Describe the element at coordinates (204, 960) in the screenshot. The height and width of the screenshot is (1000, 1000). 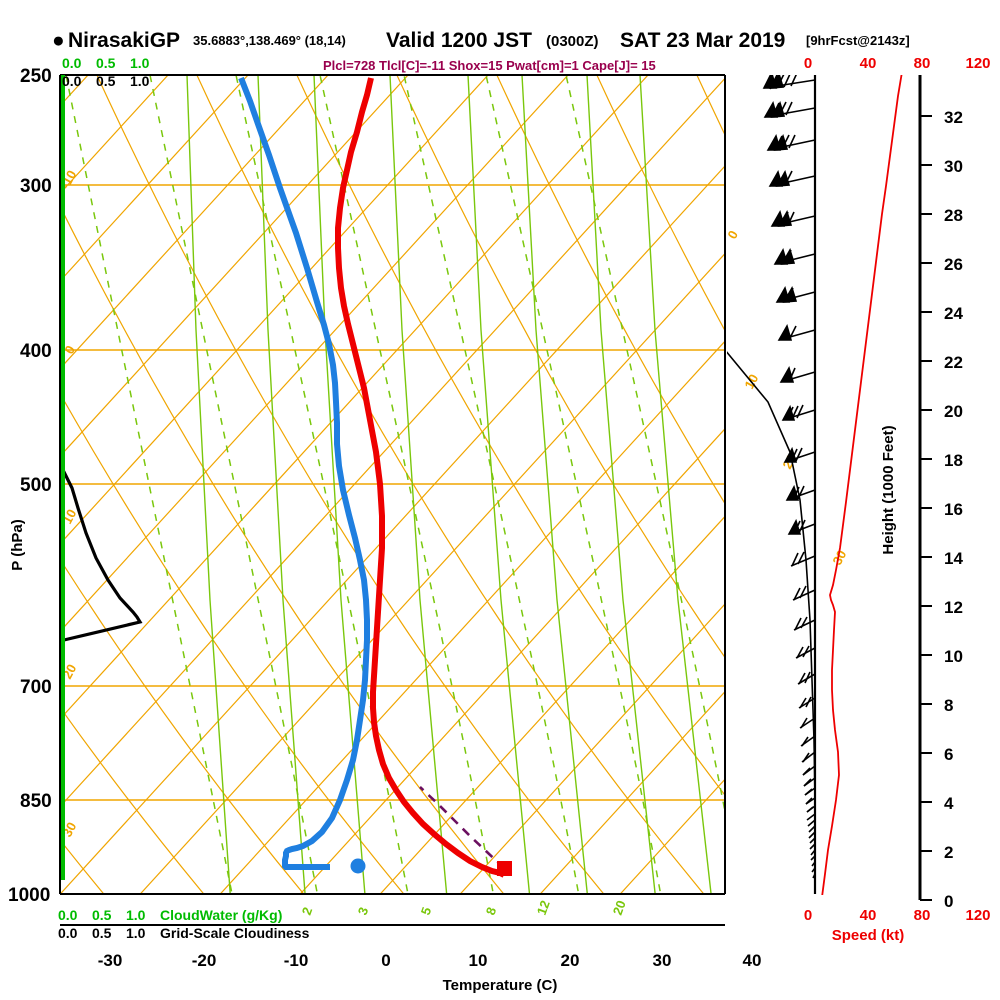
I see `temp-tick-m20: -20` at that location.